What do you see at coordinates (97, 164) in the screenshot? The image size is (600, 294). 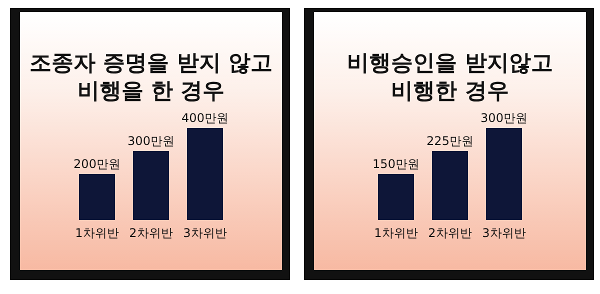 I see `data-label: 200만원` at bounding box center [97, 164].